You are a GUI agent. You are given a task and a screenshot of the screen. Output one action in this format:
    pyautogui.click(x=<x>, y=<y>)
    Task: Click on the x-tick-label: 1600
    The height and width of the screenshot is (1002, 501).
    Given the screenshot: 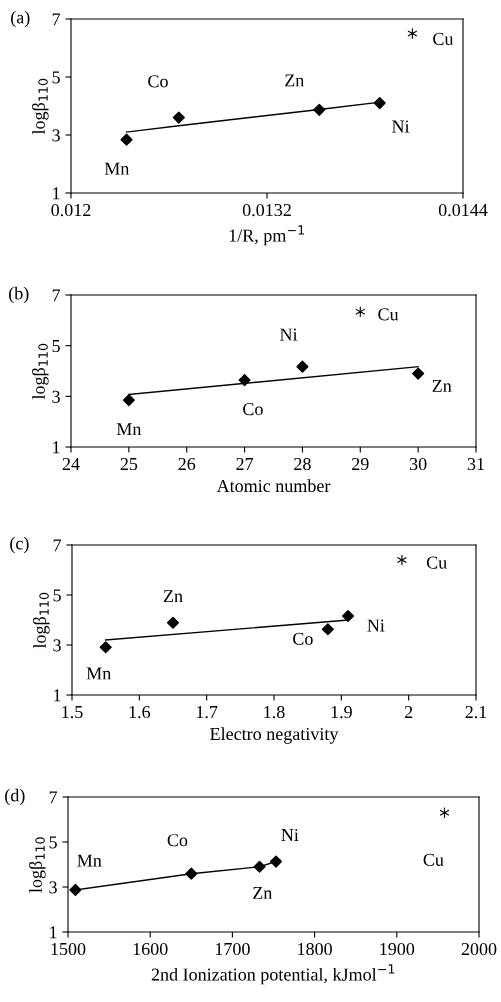 What is the action you would take?
    pyautogui.click(x=150, y=949)
    